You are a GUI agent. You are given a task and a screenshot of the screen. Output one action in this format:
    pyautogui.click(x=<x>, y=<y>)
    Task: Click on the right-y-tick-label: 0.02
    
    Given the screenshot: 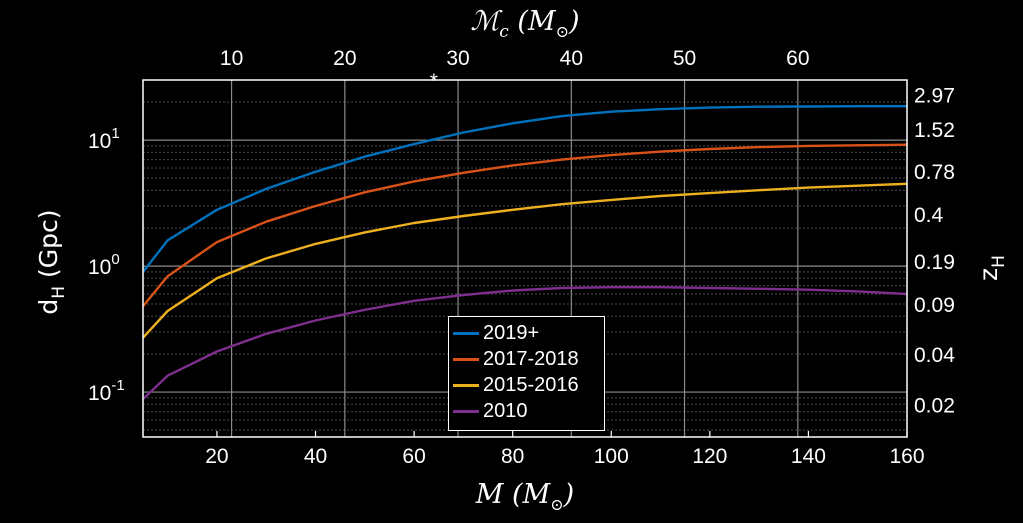 What is the action you would take?
    pyautogui.click(x=934, y=405)
    